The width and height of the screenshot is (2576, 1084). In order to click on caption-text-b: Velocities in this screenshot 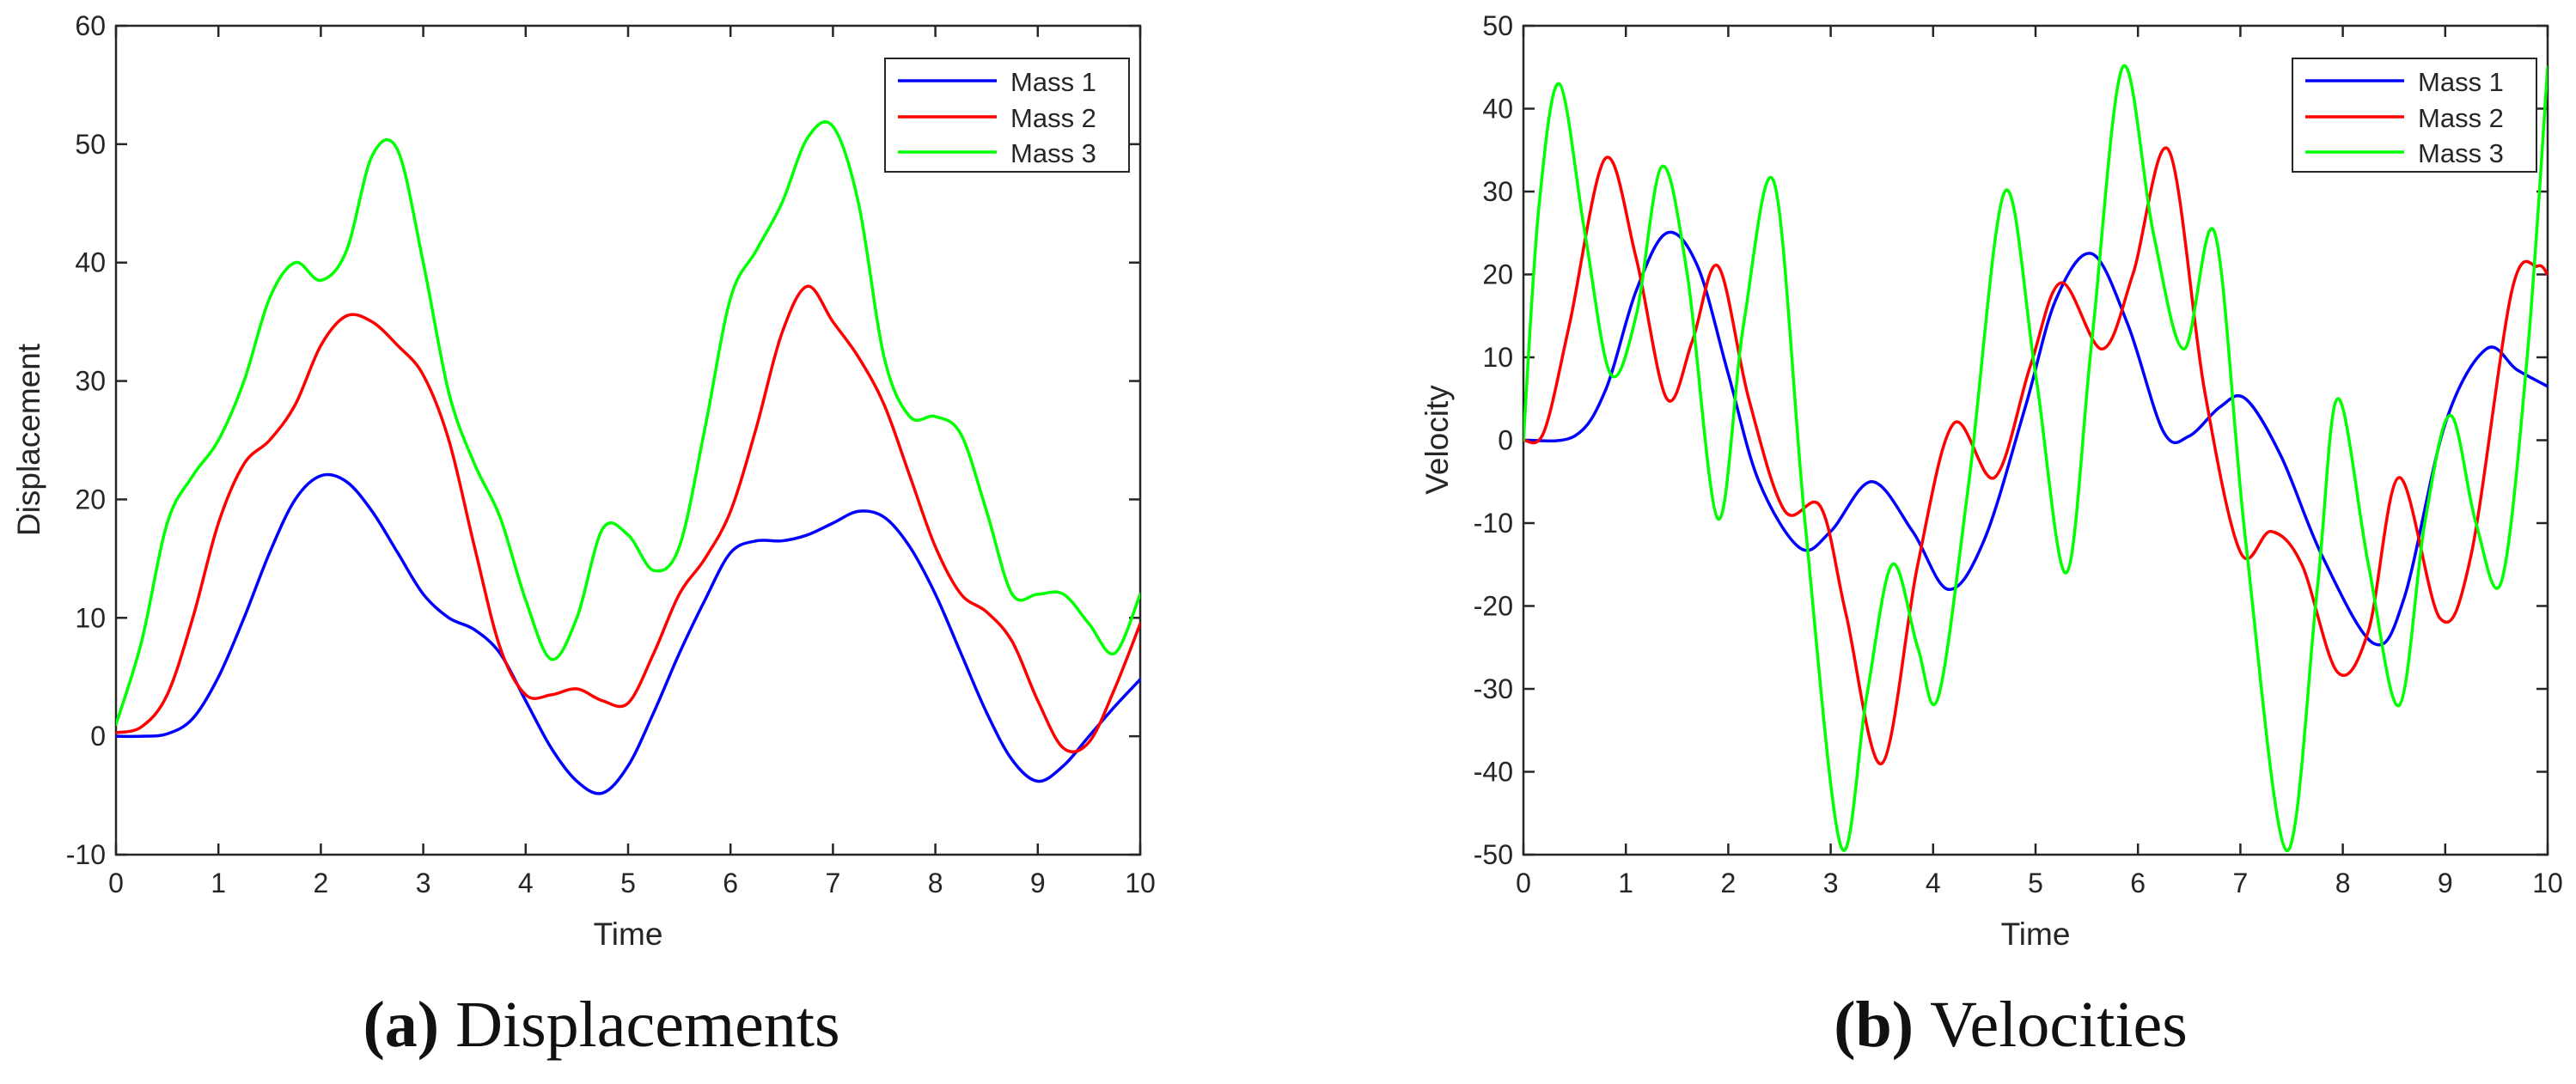, I will do `click(2059, 1025)`.